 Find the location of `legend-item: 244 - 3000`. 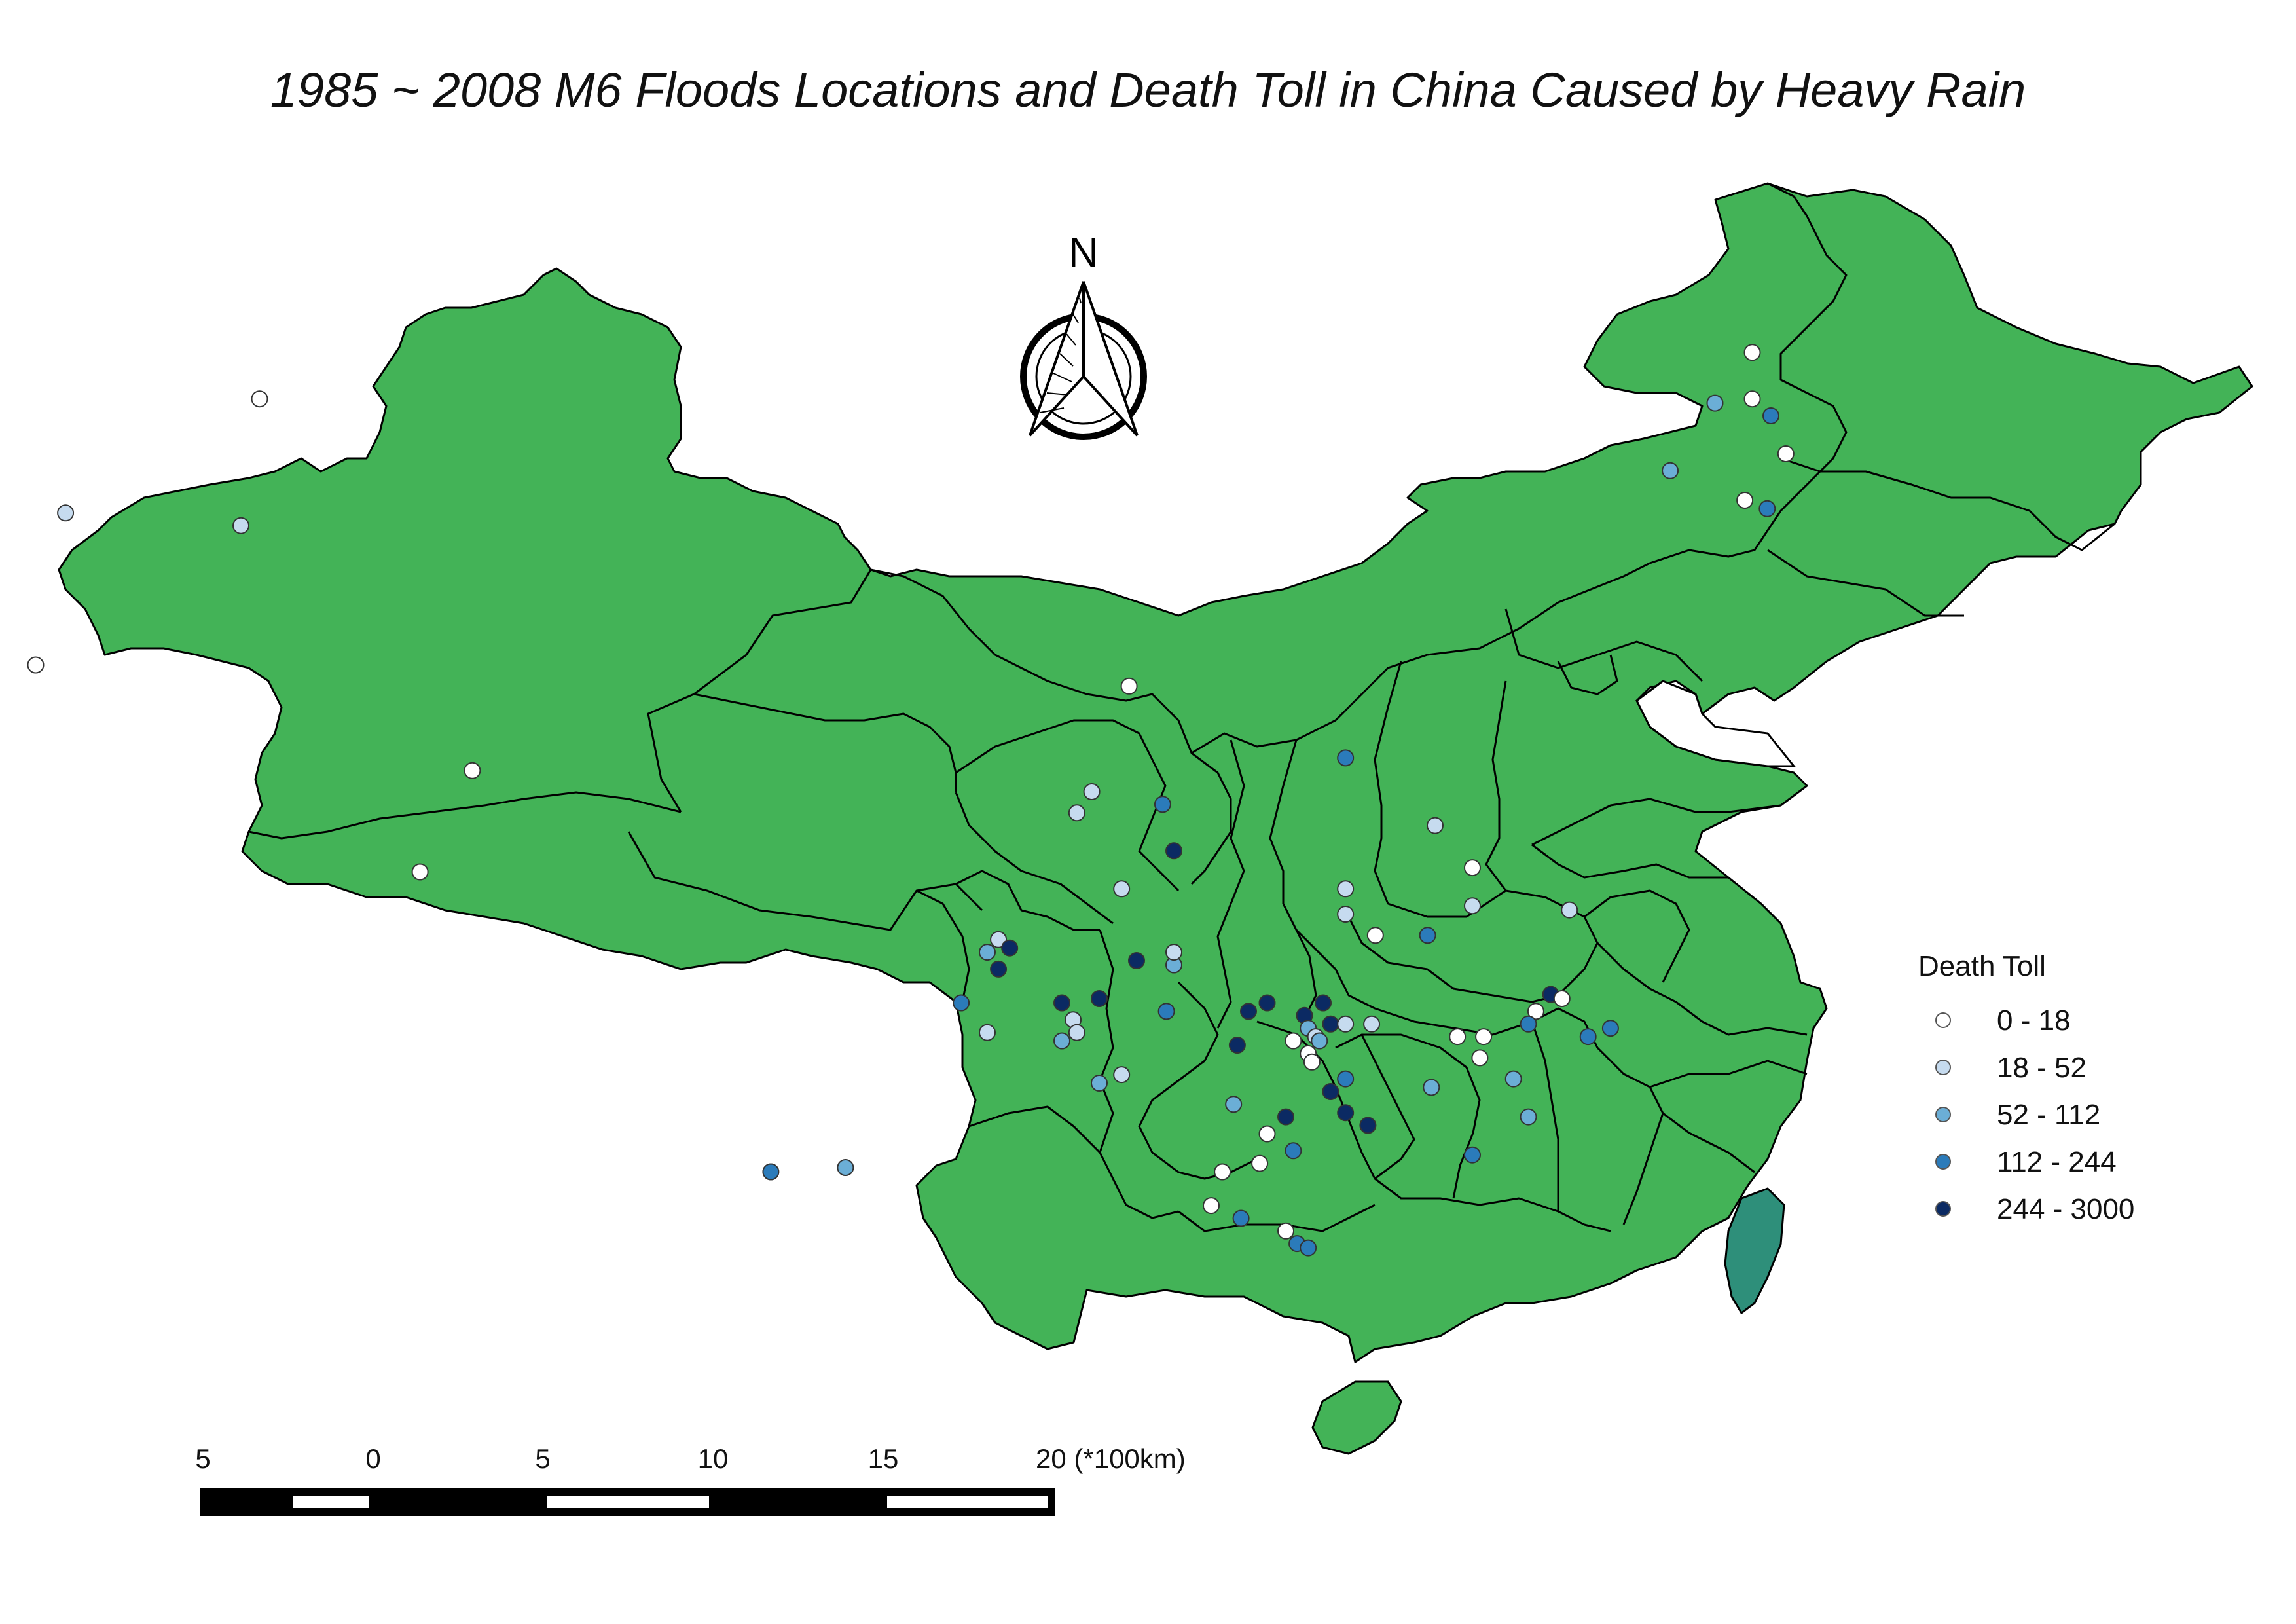

legend-item: 244 - 3000 is located at coordinates (2034, 1209).